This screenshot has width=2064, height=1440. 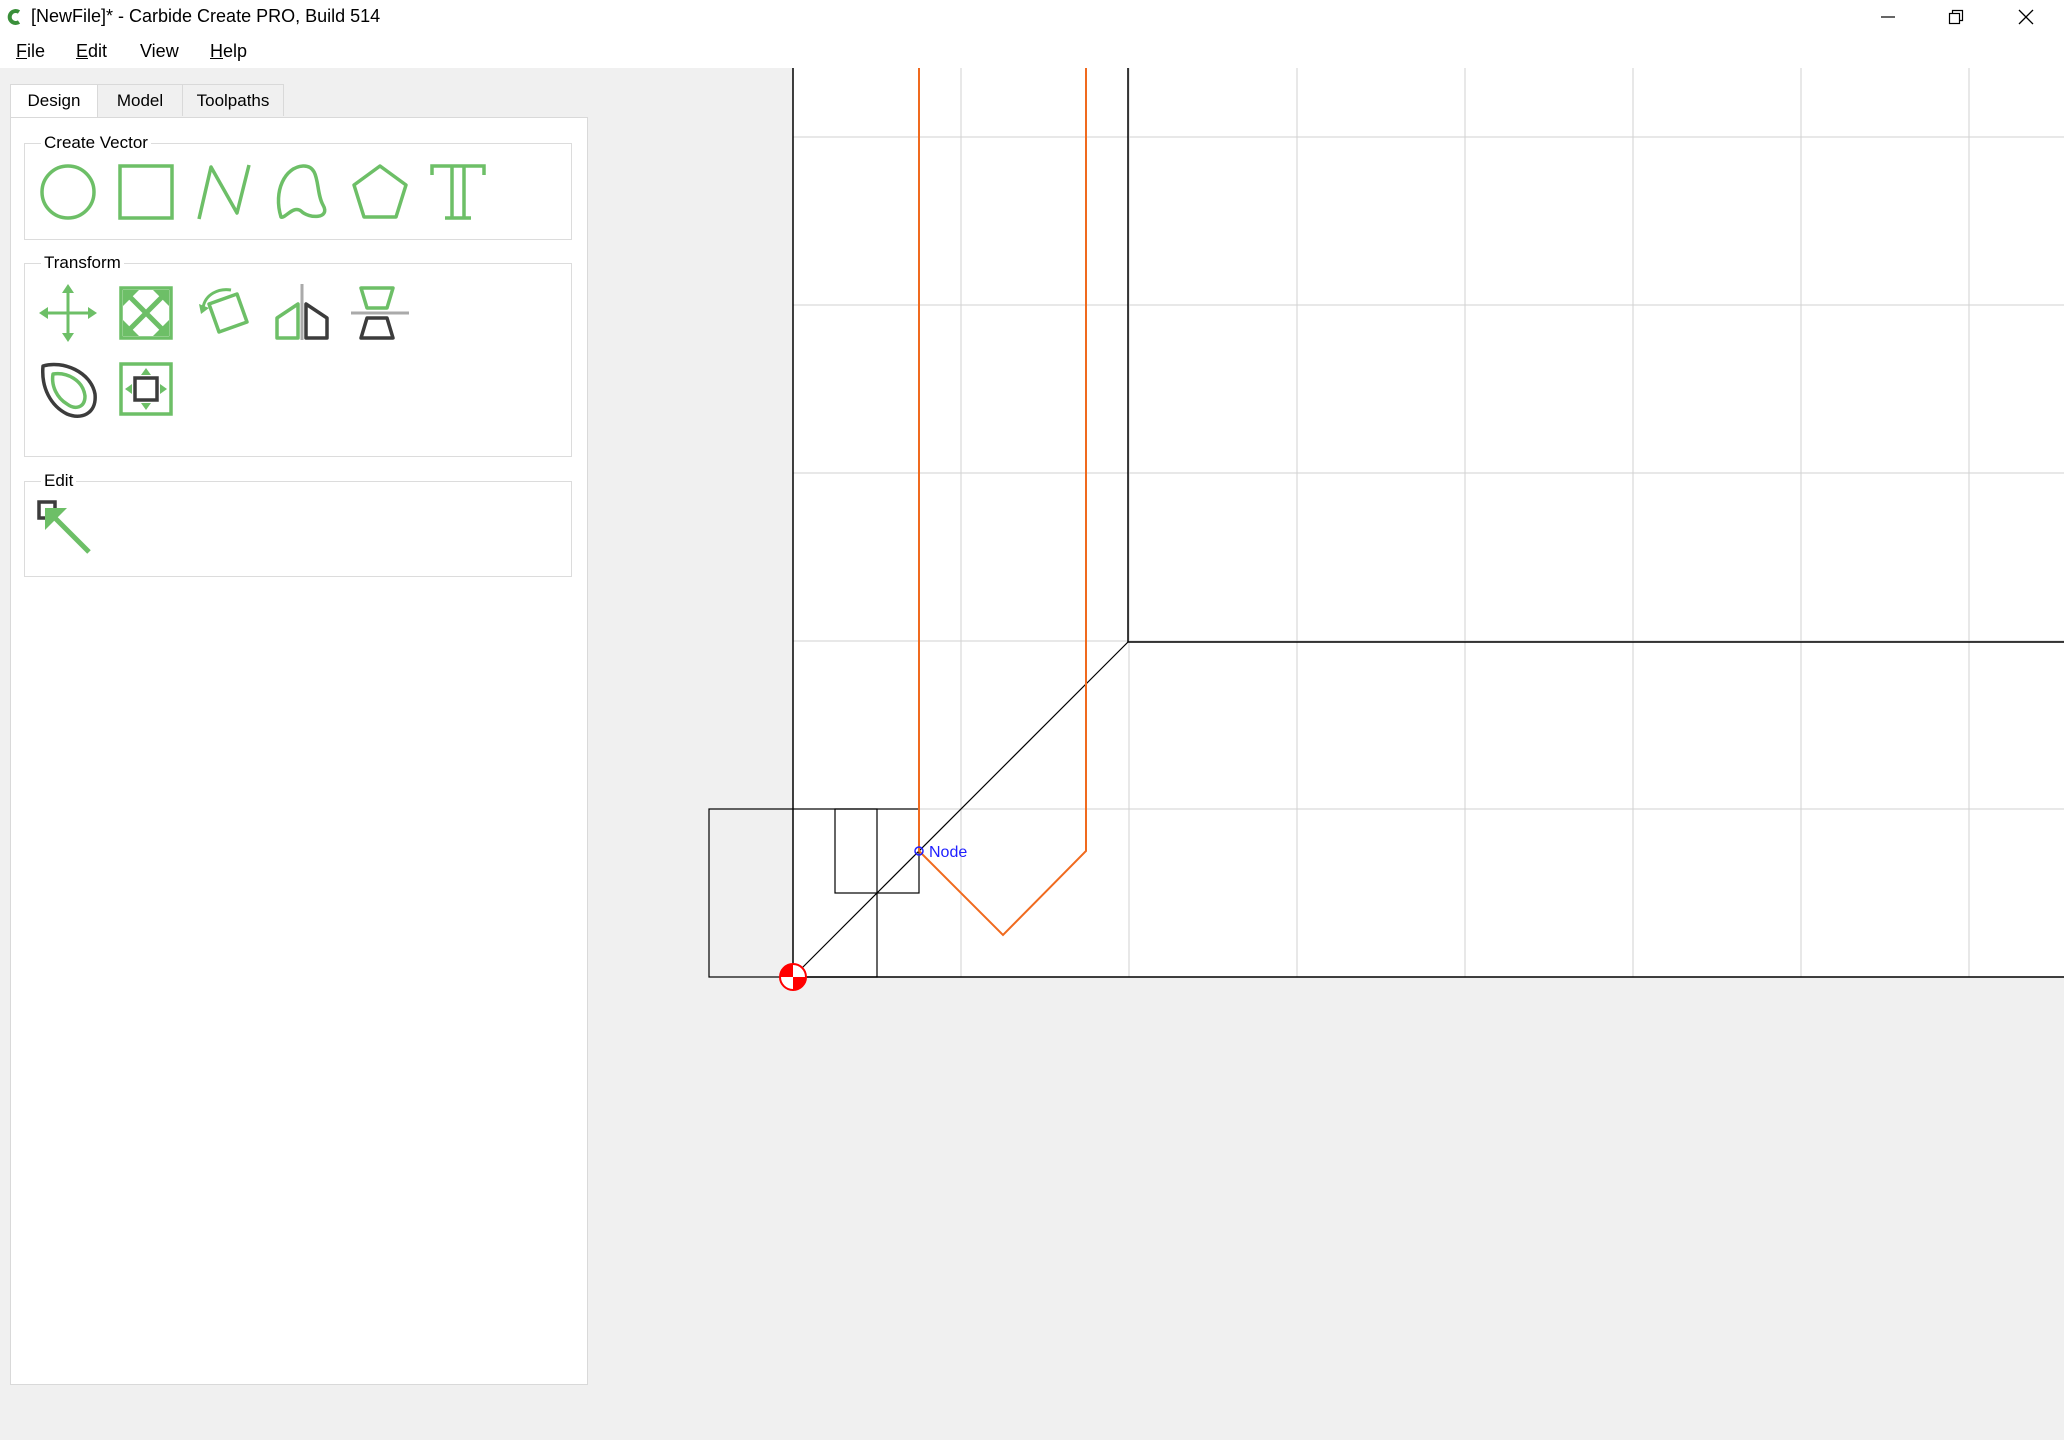 What do you see at coordinates (64, 527) in the screenshot?
I see `select-arrow-icon` at bounding box center [64, 527].